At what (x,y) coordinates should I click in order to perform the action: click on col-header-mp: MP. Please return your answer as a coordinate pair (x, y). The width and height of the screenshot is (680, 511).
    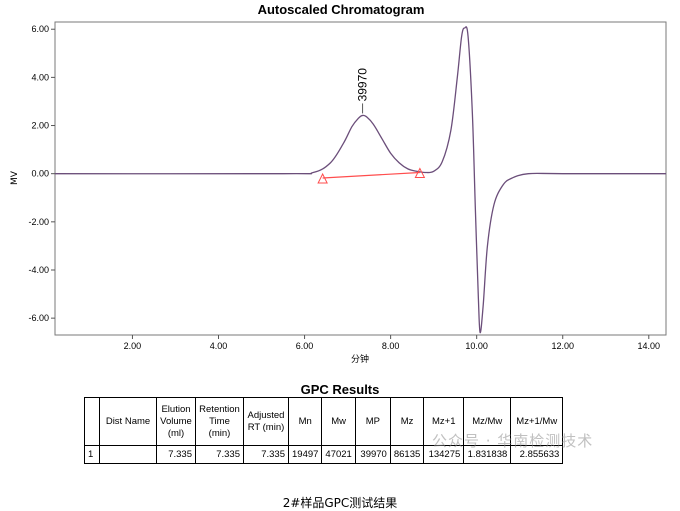
    Looking at the image, I should click on (372, 421).